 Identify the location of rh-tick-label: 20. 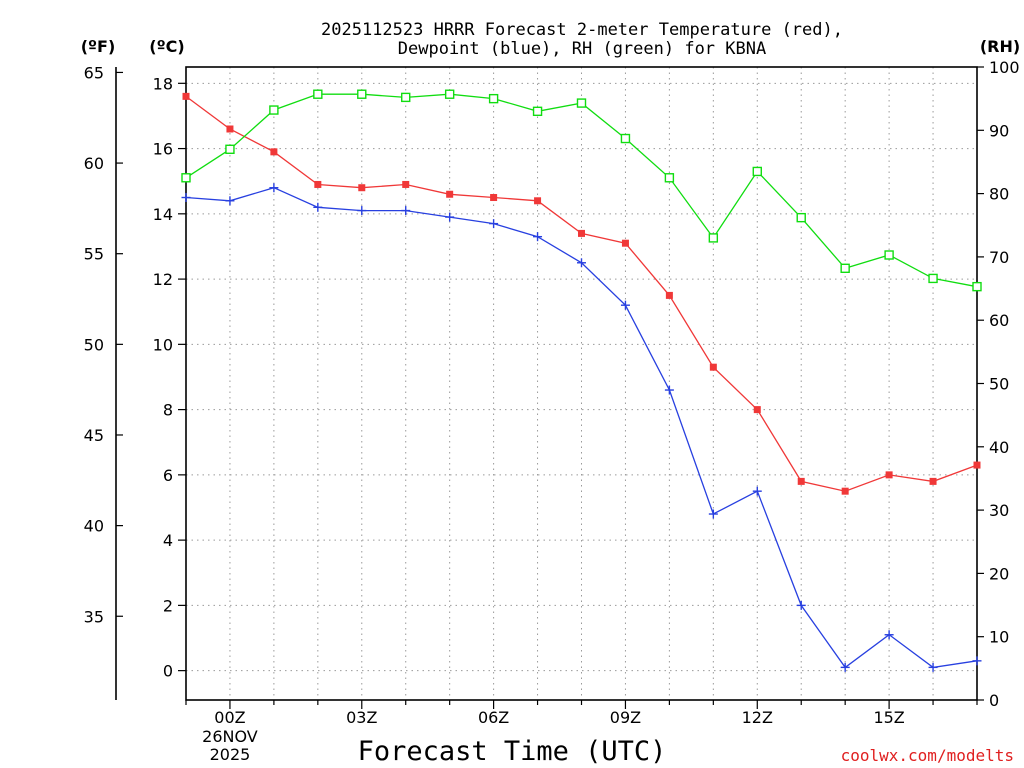
(999, 573).